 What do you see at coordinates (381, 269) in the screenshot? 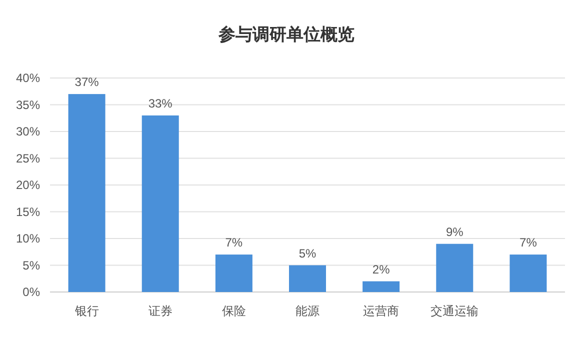
I see `data-label: 2%` at bounding box center [381, 269].